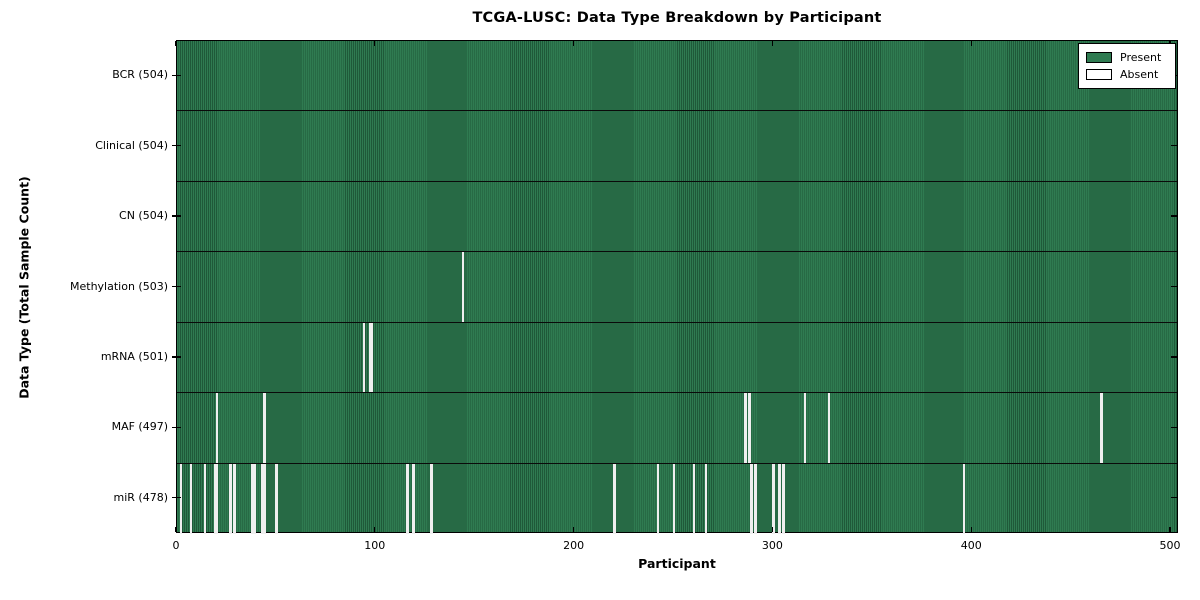 The width and height of the screenshot is (1200, 600). What do you see at coordinates (971, 545) in the screenshot?
I see `x-tick-label-400: 400` at bounding box center [971, 545].